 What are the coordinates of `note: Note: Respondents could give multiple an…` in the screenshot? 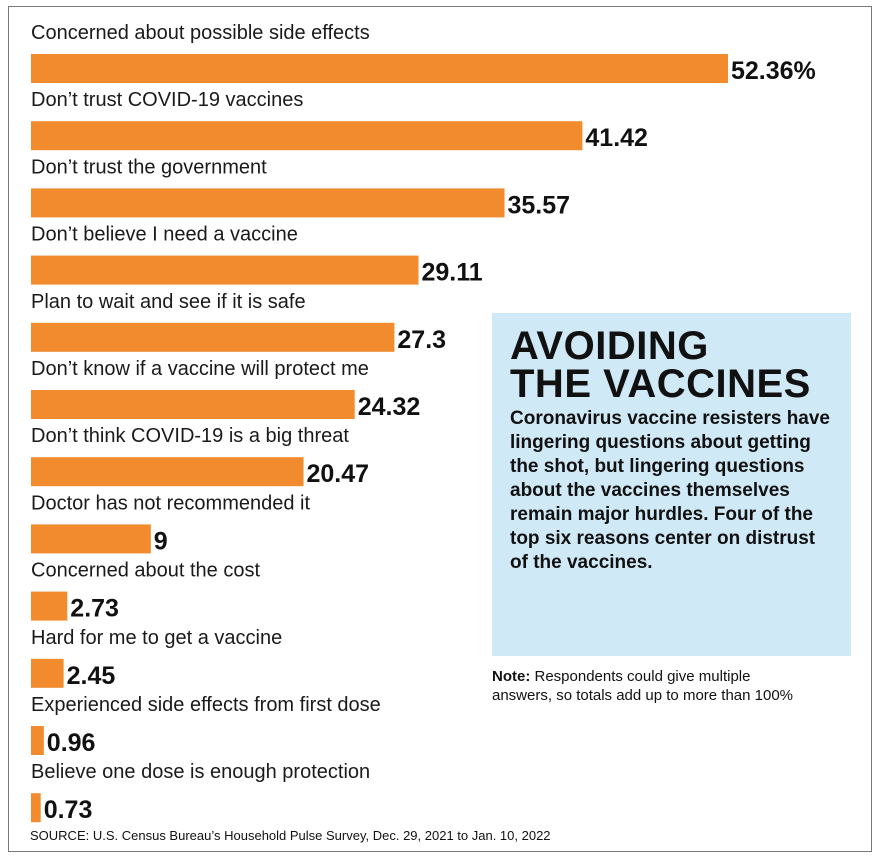 It's located at (652, 686).